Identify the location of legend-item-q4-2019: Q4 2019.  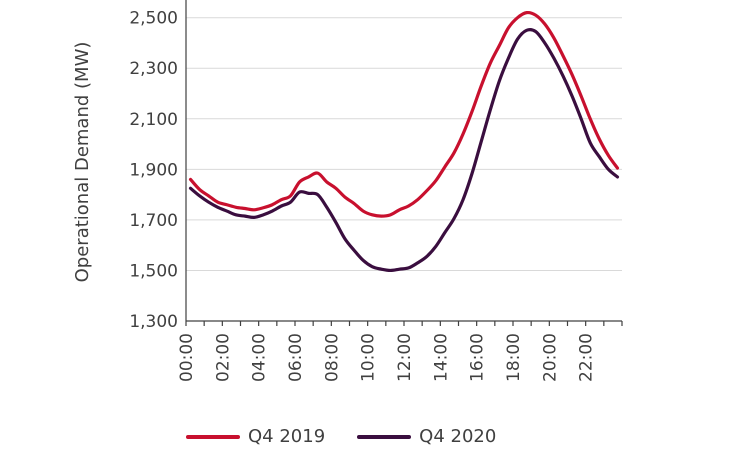
(255, 436).